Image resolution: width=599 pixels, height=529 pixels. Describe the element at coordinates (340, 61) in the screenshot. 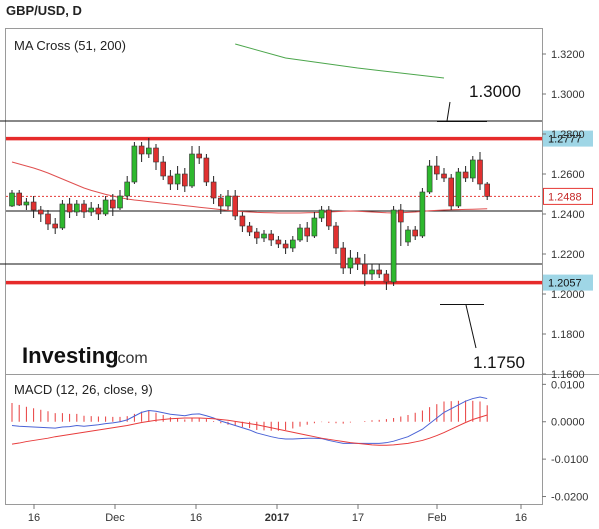

I see `ma-slow-line` at that location.